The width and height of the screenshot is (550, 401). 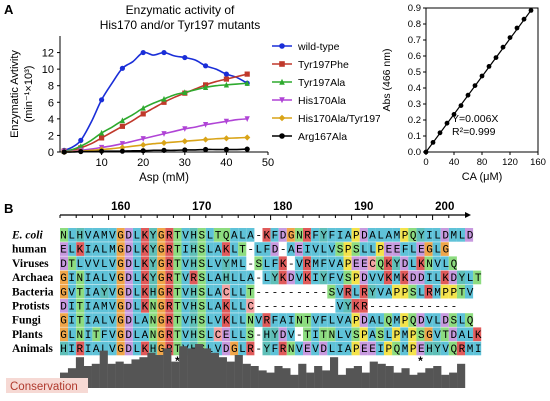 What do you see at coordinates (101, 163) in the screenshot?
I see `x-tick-label: 10` at bounding box center [101, 163].